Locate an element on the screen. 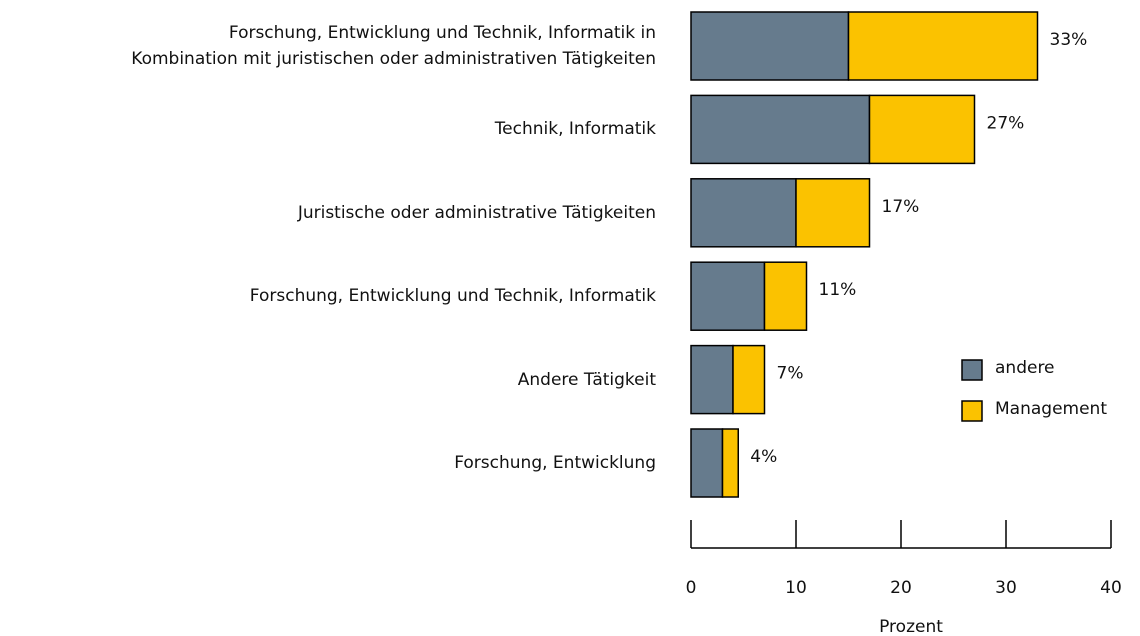 The width and height of the screenshot is (1140, 636). total-label: 7% is located at coordinates (790, 374).